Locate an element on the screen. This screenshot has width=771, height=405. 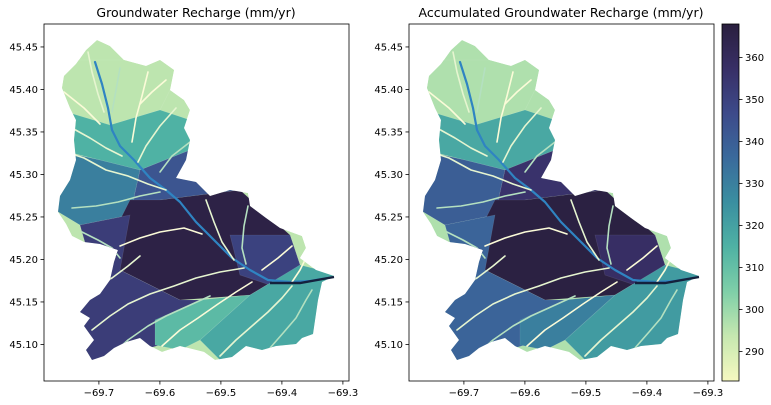
colorbar-ticks: 290 300 310 320 330 340 350 360 is located at coordinates (751, 205).